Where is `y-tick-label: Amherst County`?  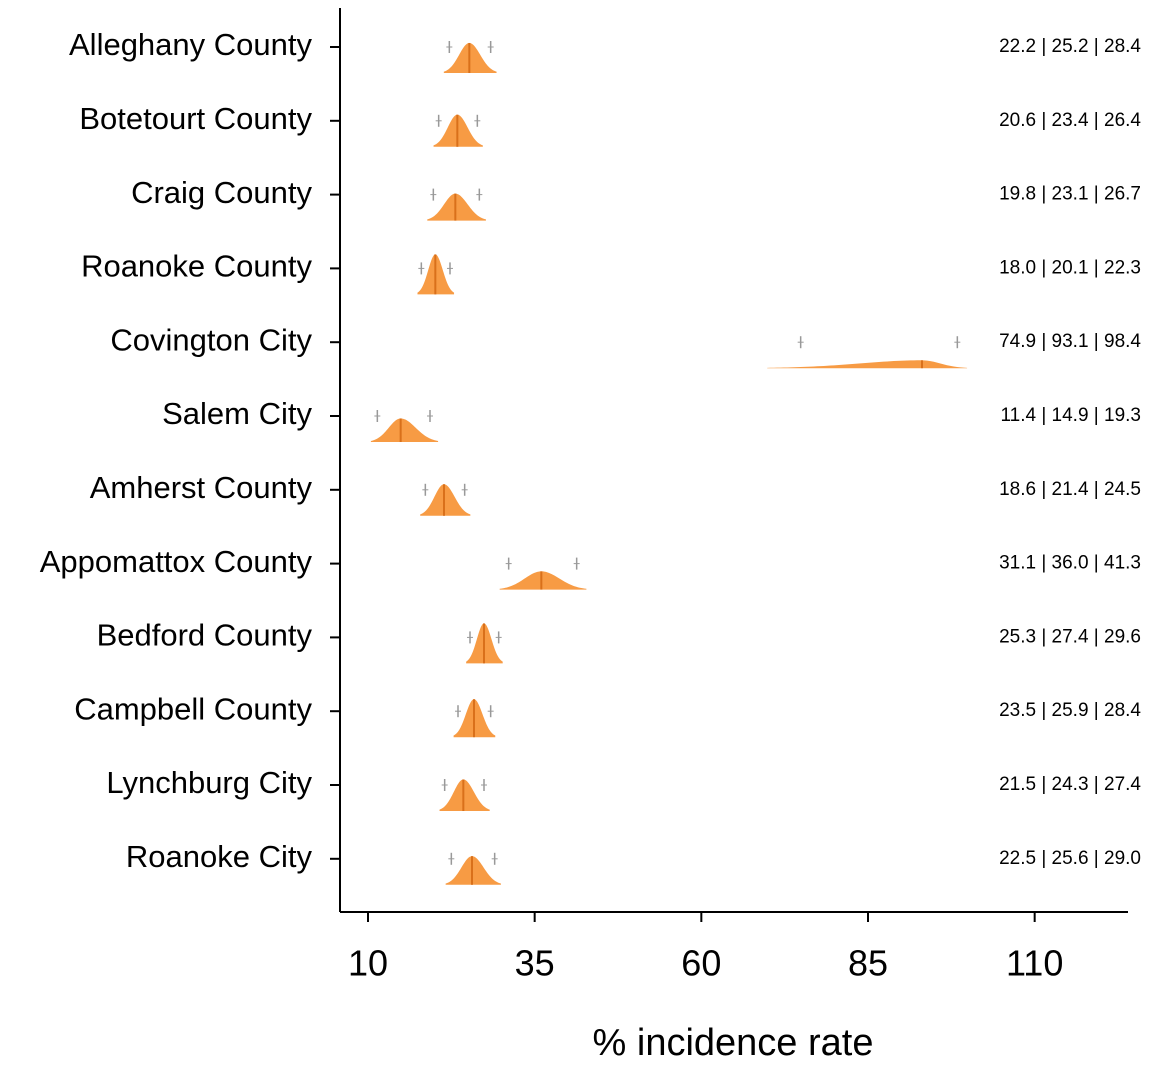 y-tick-label: Amherst County is located at coordinates (201, 487).